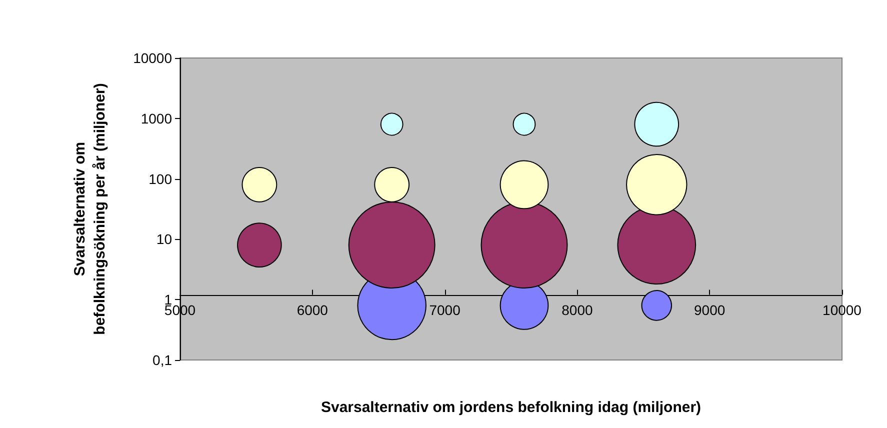 This screenshot has width=887, height=428. Describe the element at coordinates (511, 407) in the screenshot. I see `x-axis-title: Svarsalternativ om jordens befolkning idag (miljoner)` at that location.